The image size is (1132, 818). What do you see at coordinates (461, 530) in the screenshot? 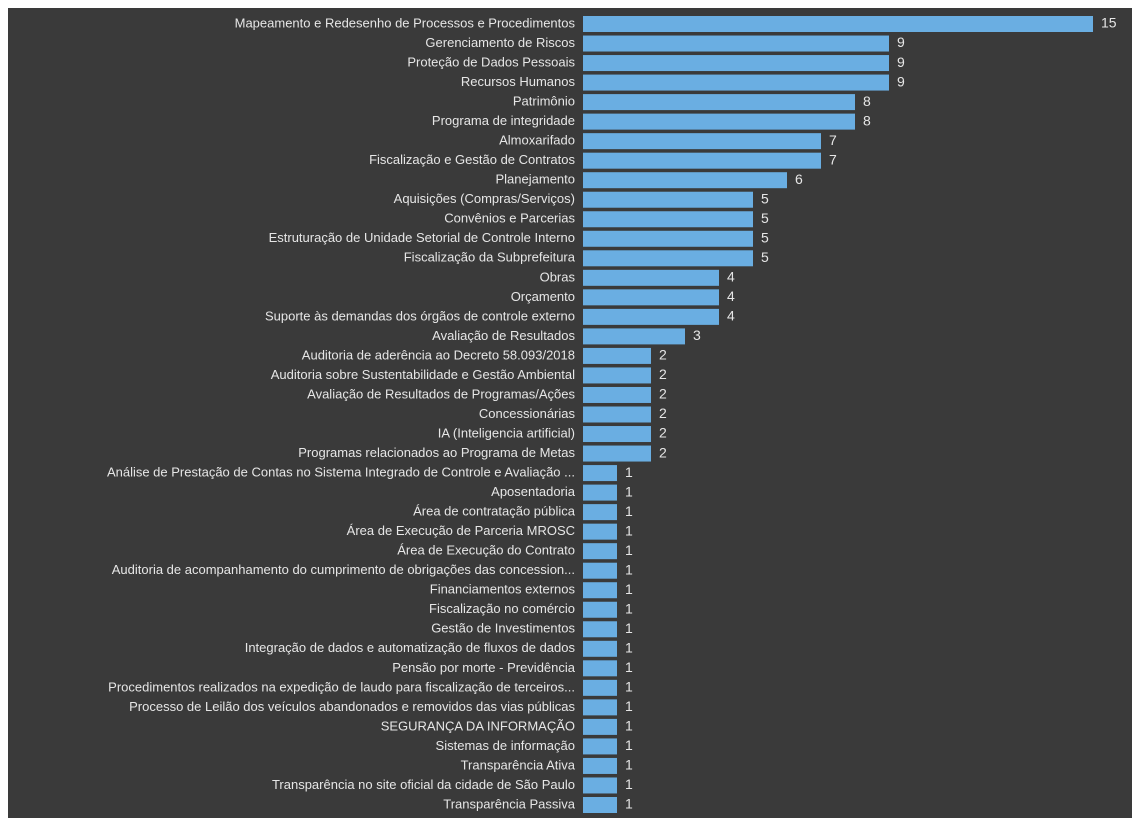
I see `category-label: Área de Execução de Parceria MROSC` at bounding box center [461, 530].